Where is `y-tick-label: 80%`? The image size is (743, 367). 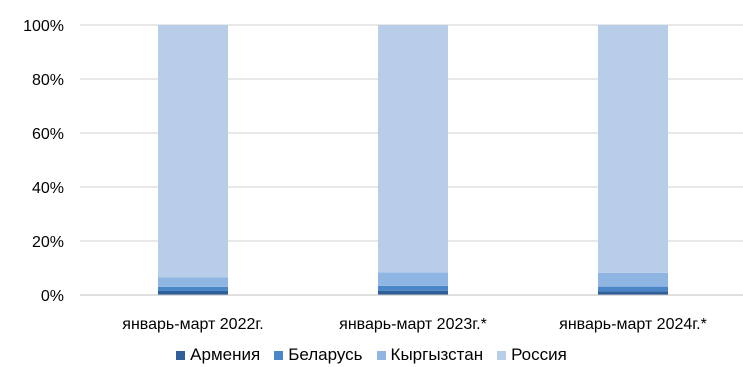
y-tick-label: 80% is located at coordinates (48, 80).